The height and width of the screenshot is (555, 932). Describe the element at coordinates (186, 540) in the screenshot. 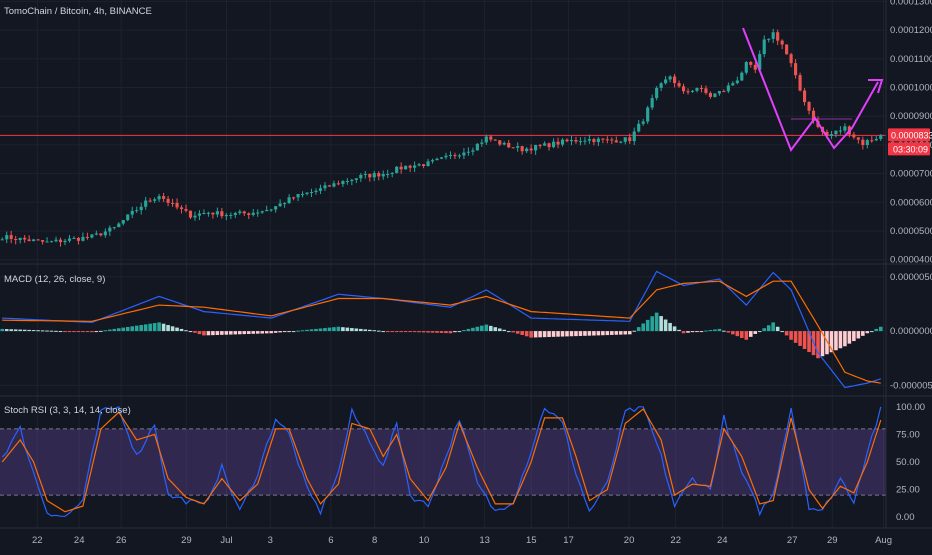

I see `time-axis-tick: 29` at that location.